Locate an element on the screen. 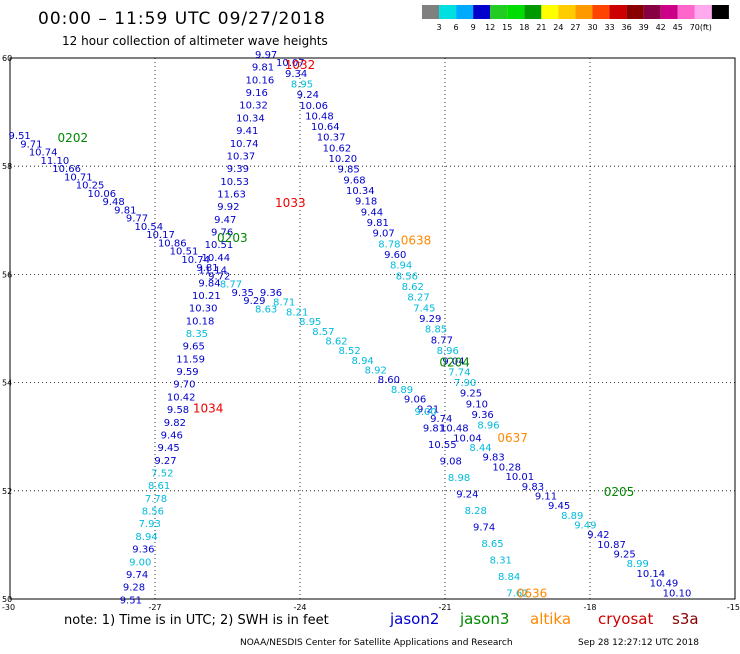  swh-value: 8.89 is located at coordinates (572, 516).